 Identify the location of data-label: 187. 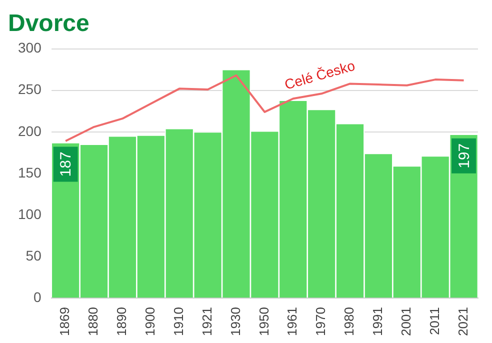
(66, 164).